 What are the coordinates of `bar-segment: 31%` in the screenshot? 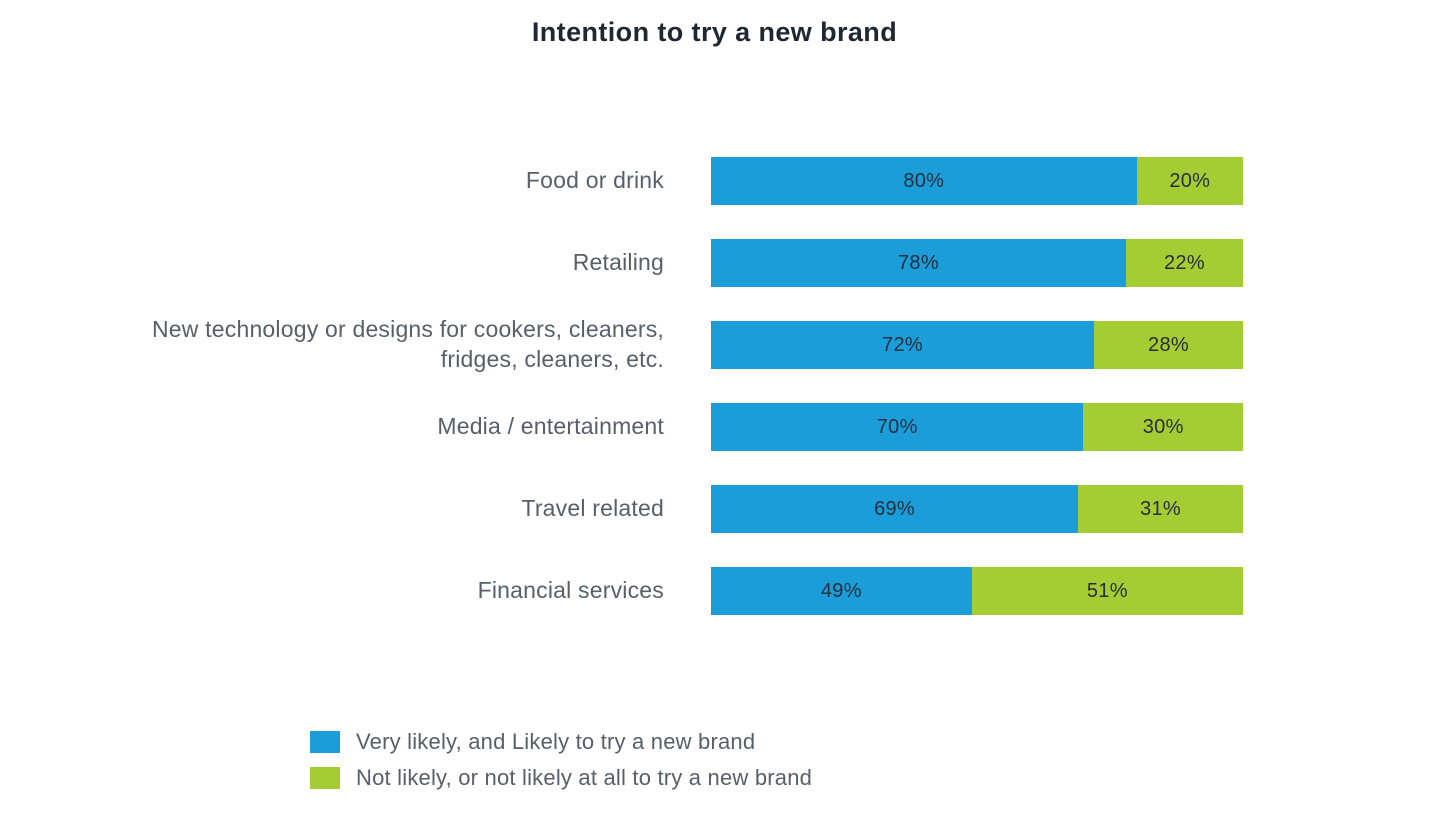 It's located at (1160, 509).